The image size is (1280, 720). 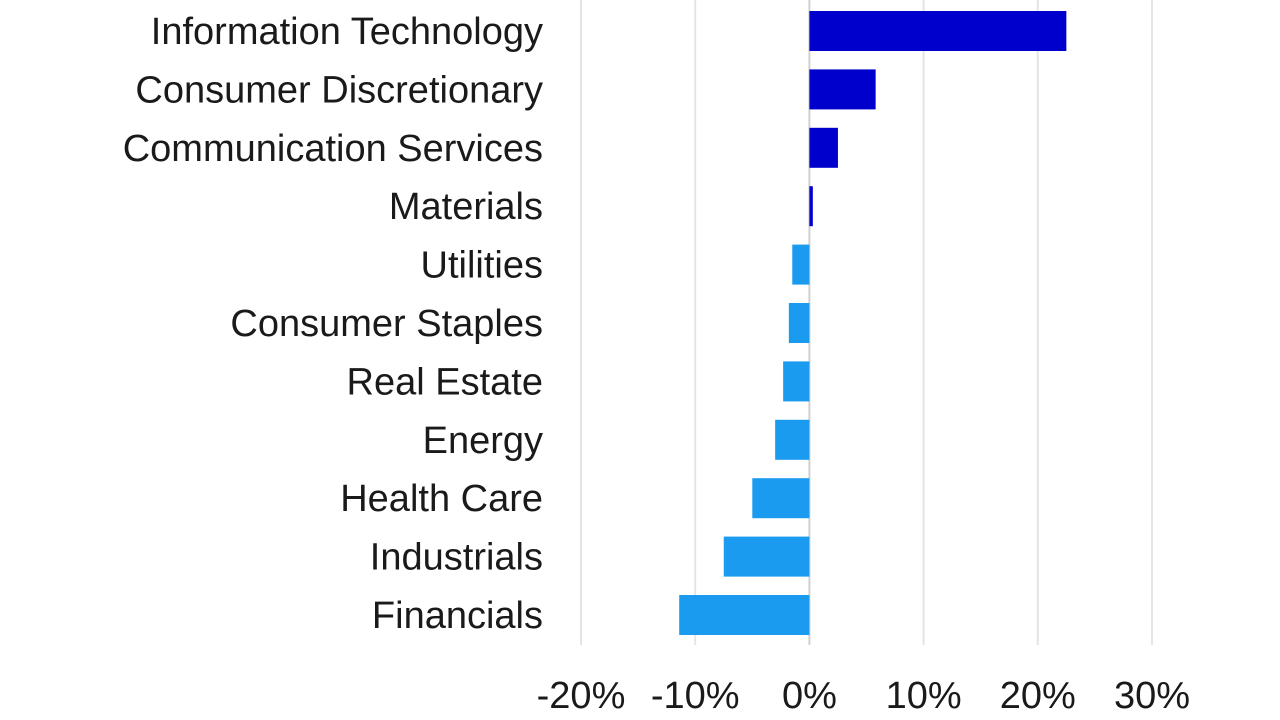 I want to click on category-label: Materials, so click(x=466, y=207).